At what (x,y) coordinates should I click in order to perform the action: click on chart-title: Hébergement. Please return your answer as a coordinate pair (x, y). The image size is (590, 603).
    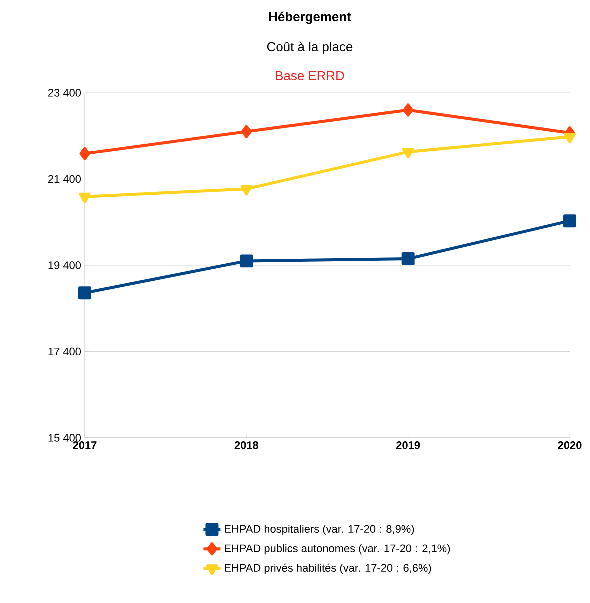
    Looking at the image, I should click on (310, 18).